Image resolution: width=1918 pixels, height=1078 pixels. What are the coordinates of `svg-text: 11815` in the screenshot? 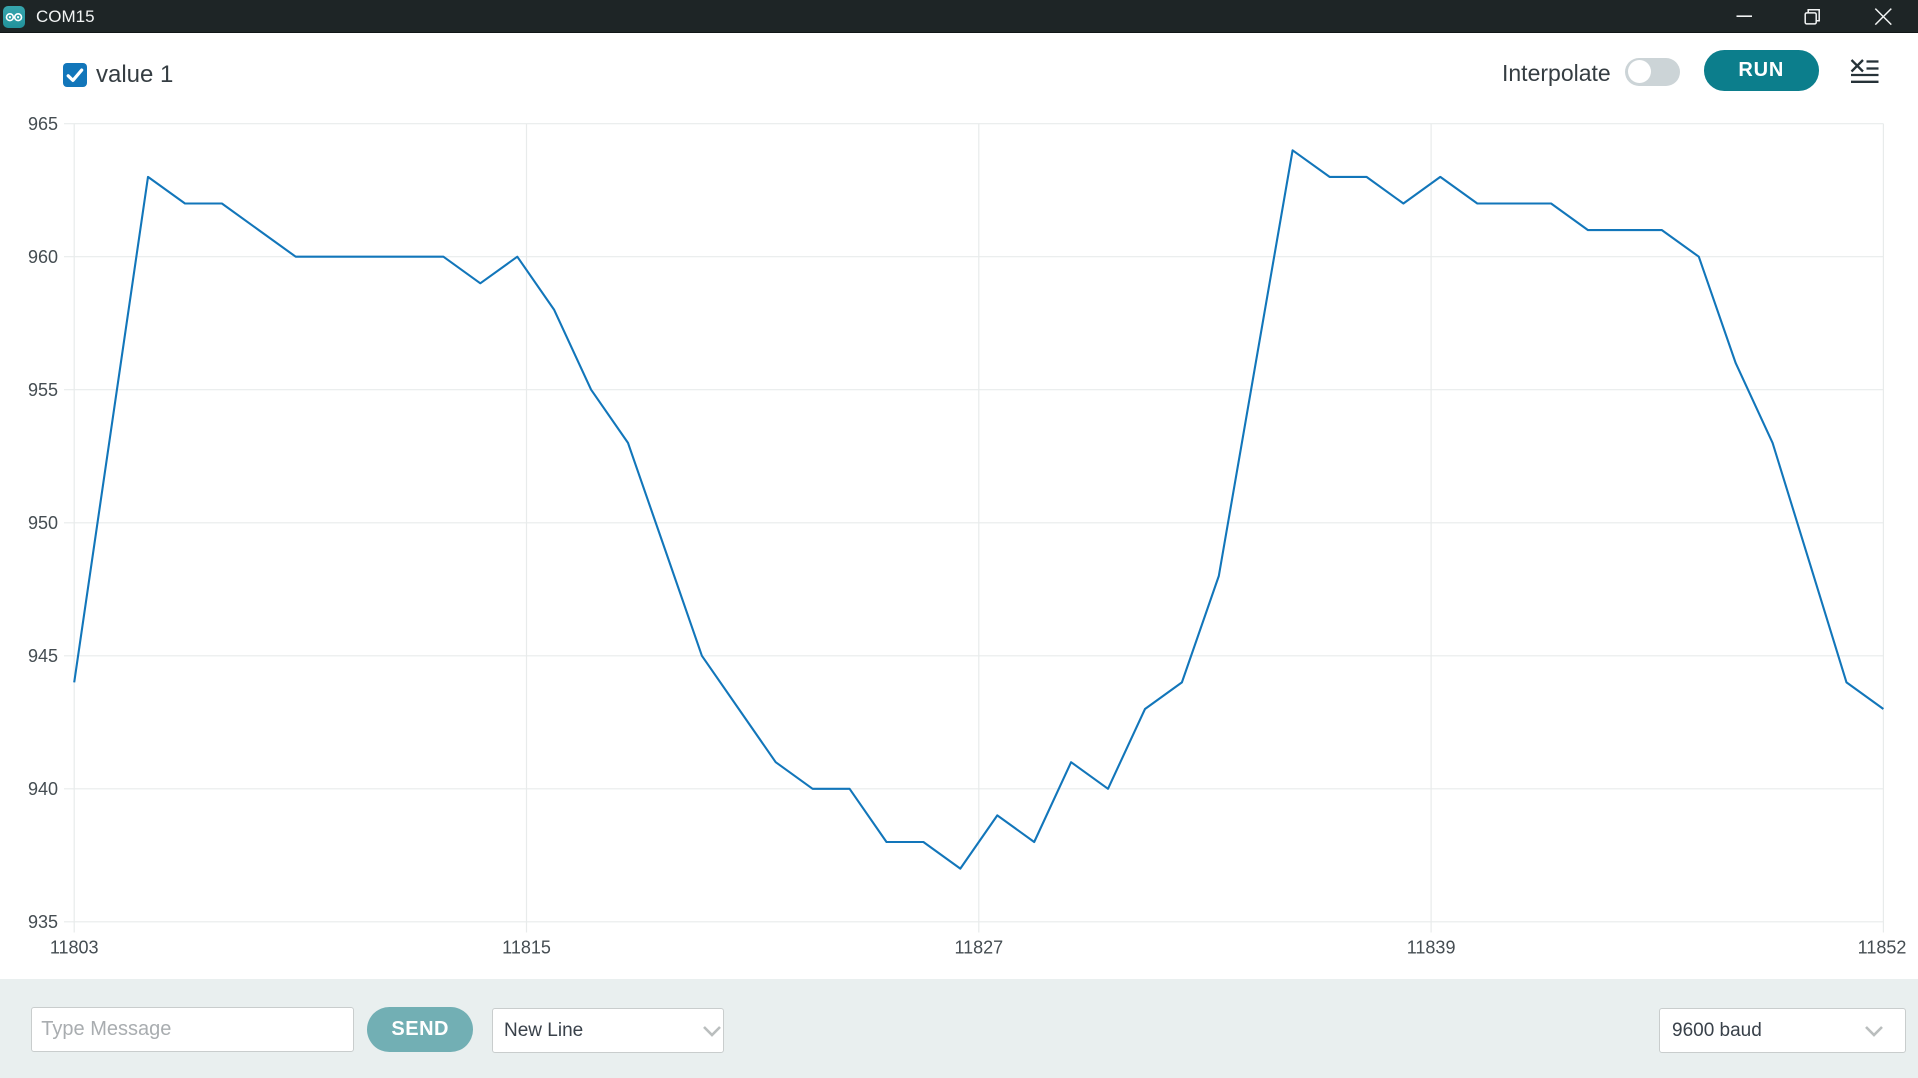 It's located at (526, 948).